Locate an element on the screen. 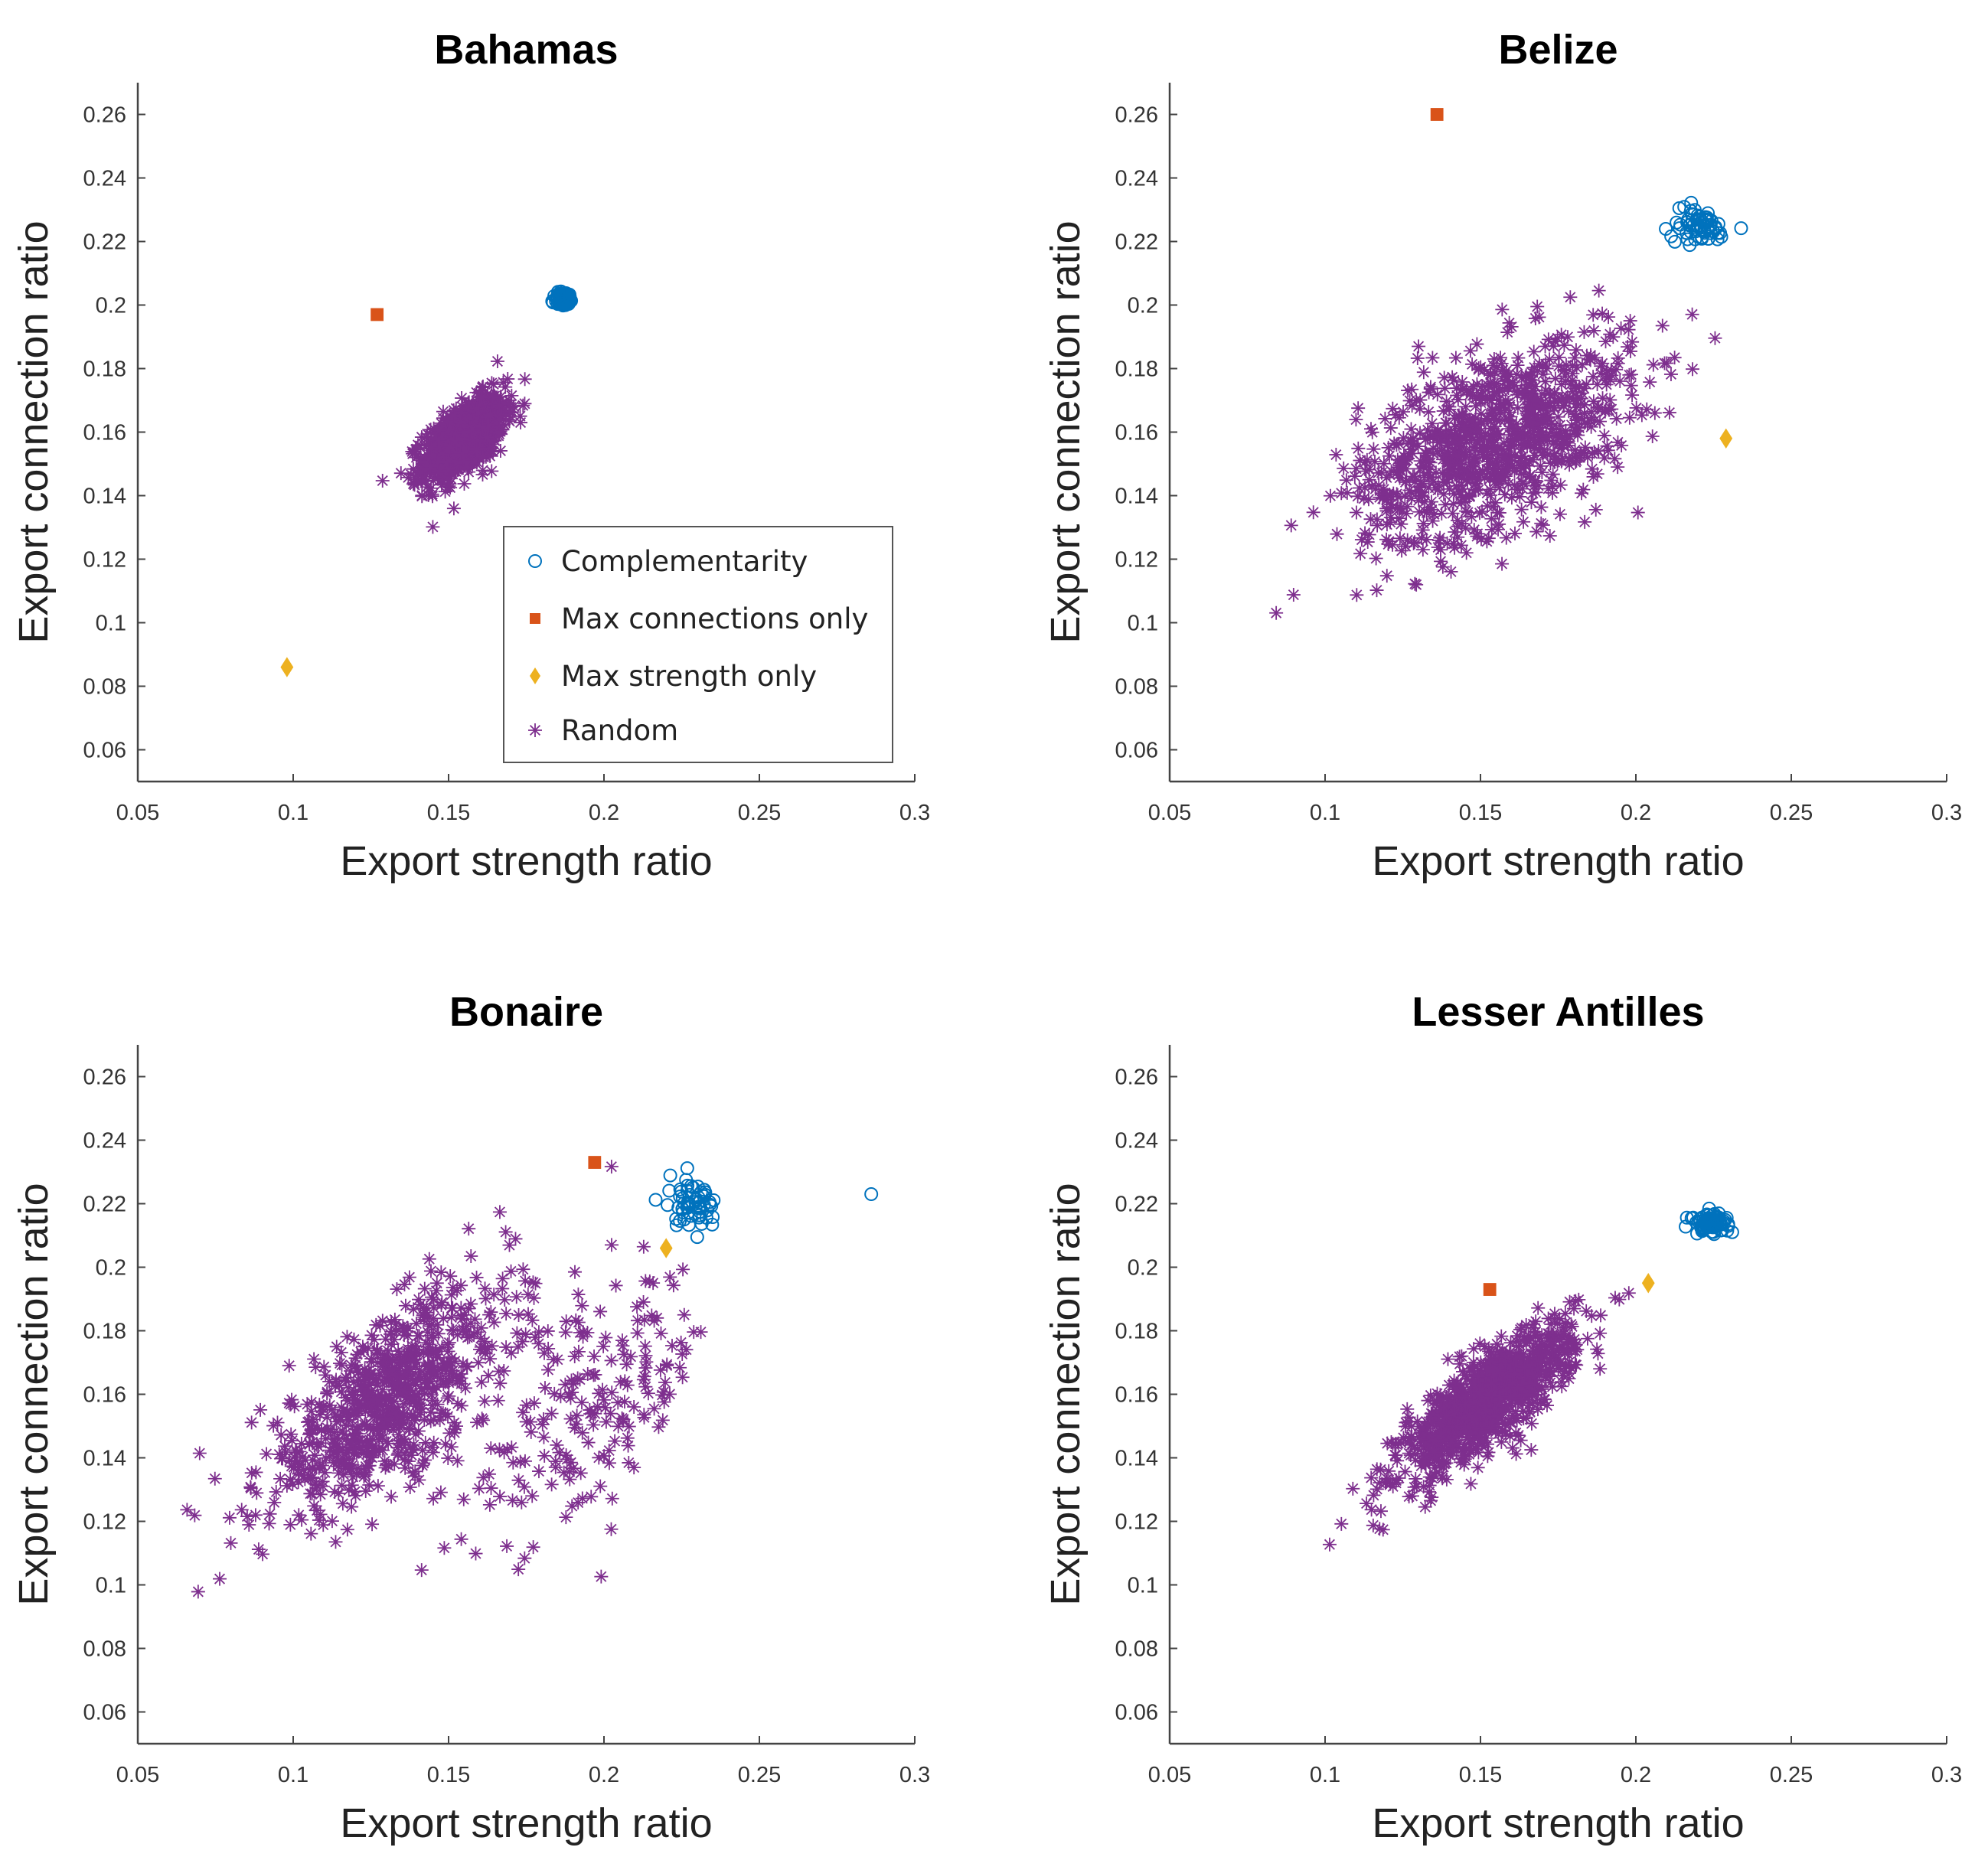  y-tick-label: 0.06 is located at coordinates (104, 1713).